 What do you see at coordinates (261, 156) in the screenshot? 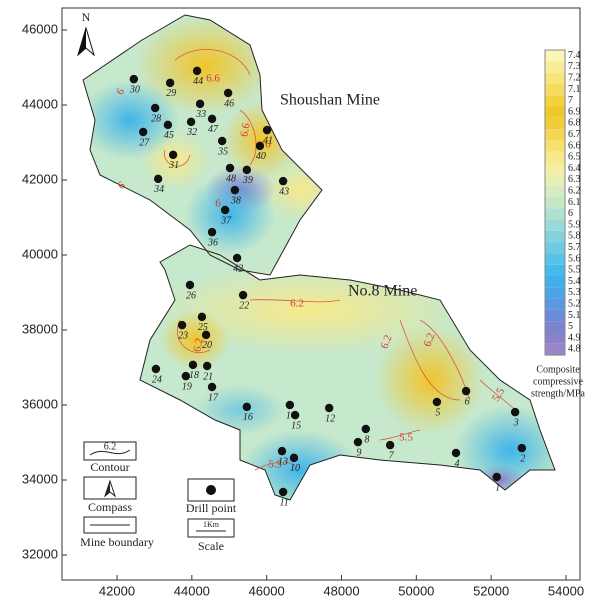
I see `drill-point-label: 40` at bounding box center [261, 156].